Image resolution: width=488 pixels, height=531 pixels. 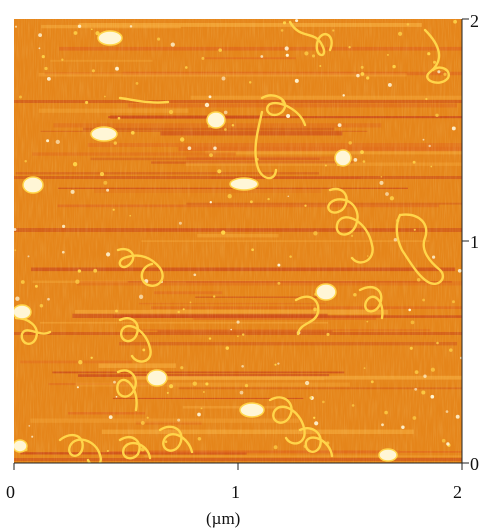 I want to click on y-tick-label-bottom: 0, so click(x=474, y=464).